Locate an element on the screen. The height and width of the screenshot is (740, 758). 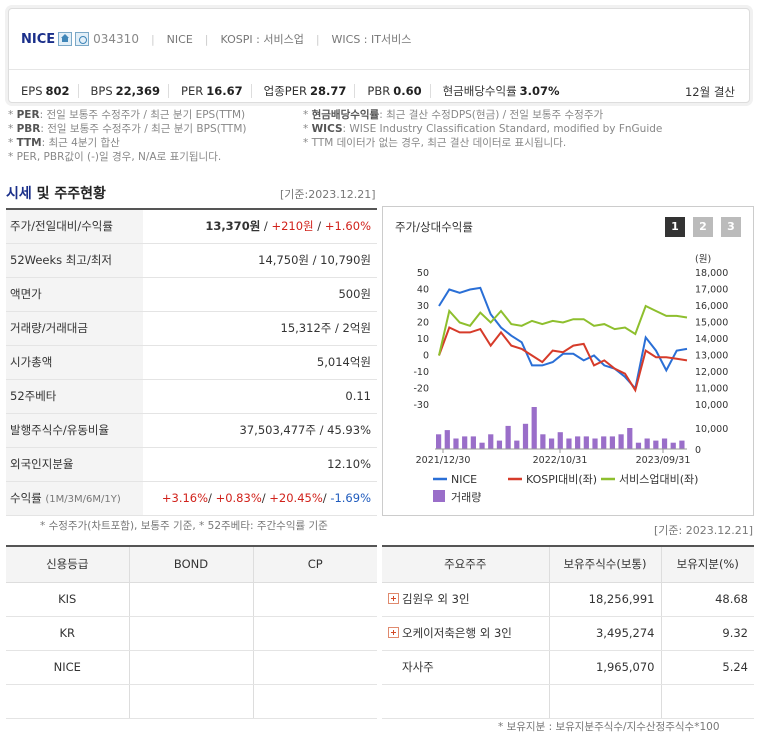
chart-page-3-button: 3 is located at coordinates (731, 227).